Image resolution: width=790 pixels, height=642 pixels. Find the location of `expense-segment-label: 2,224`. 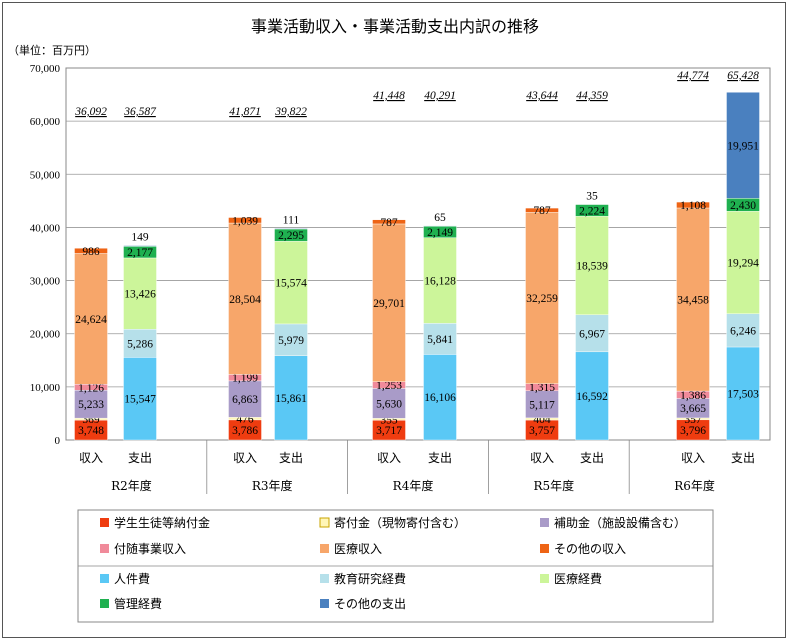

expense-segment-label: 2,224 is located at coordinates (592, 211).